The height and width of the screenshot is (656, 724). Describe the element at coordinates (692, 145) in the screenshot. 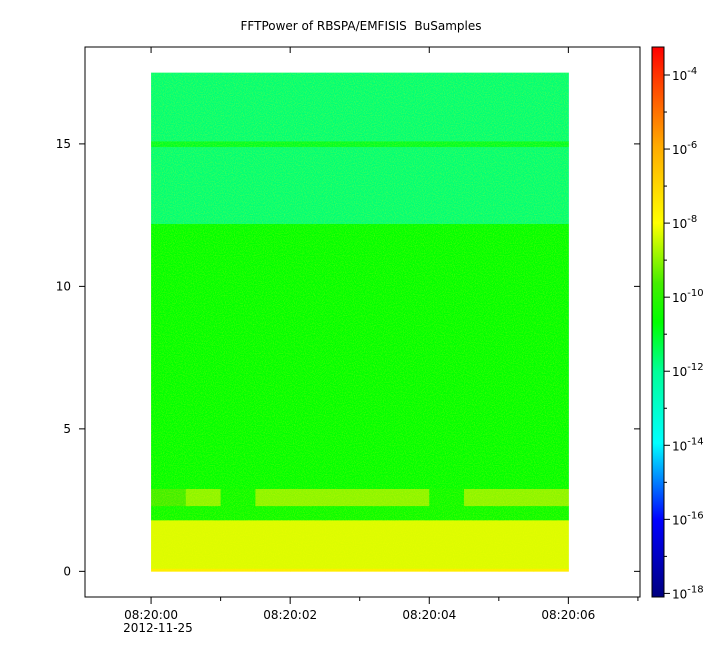

I see `colorbar-tick-exponent: -6` at that location.